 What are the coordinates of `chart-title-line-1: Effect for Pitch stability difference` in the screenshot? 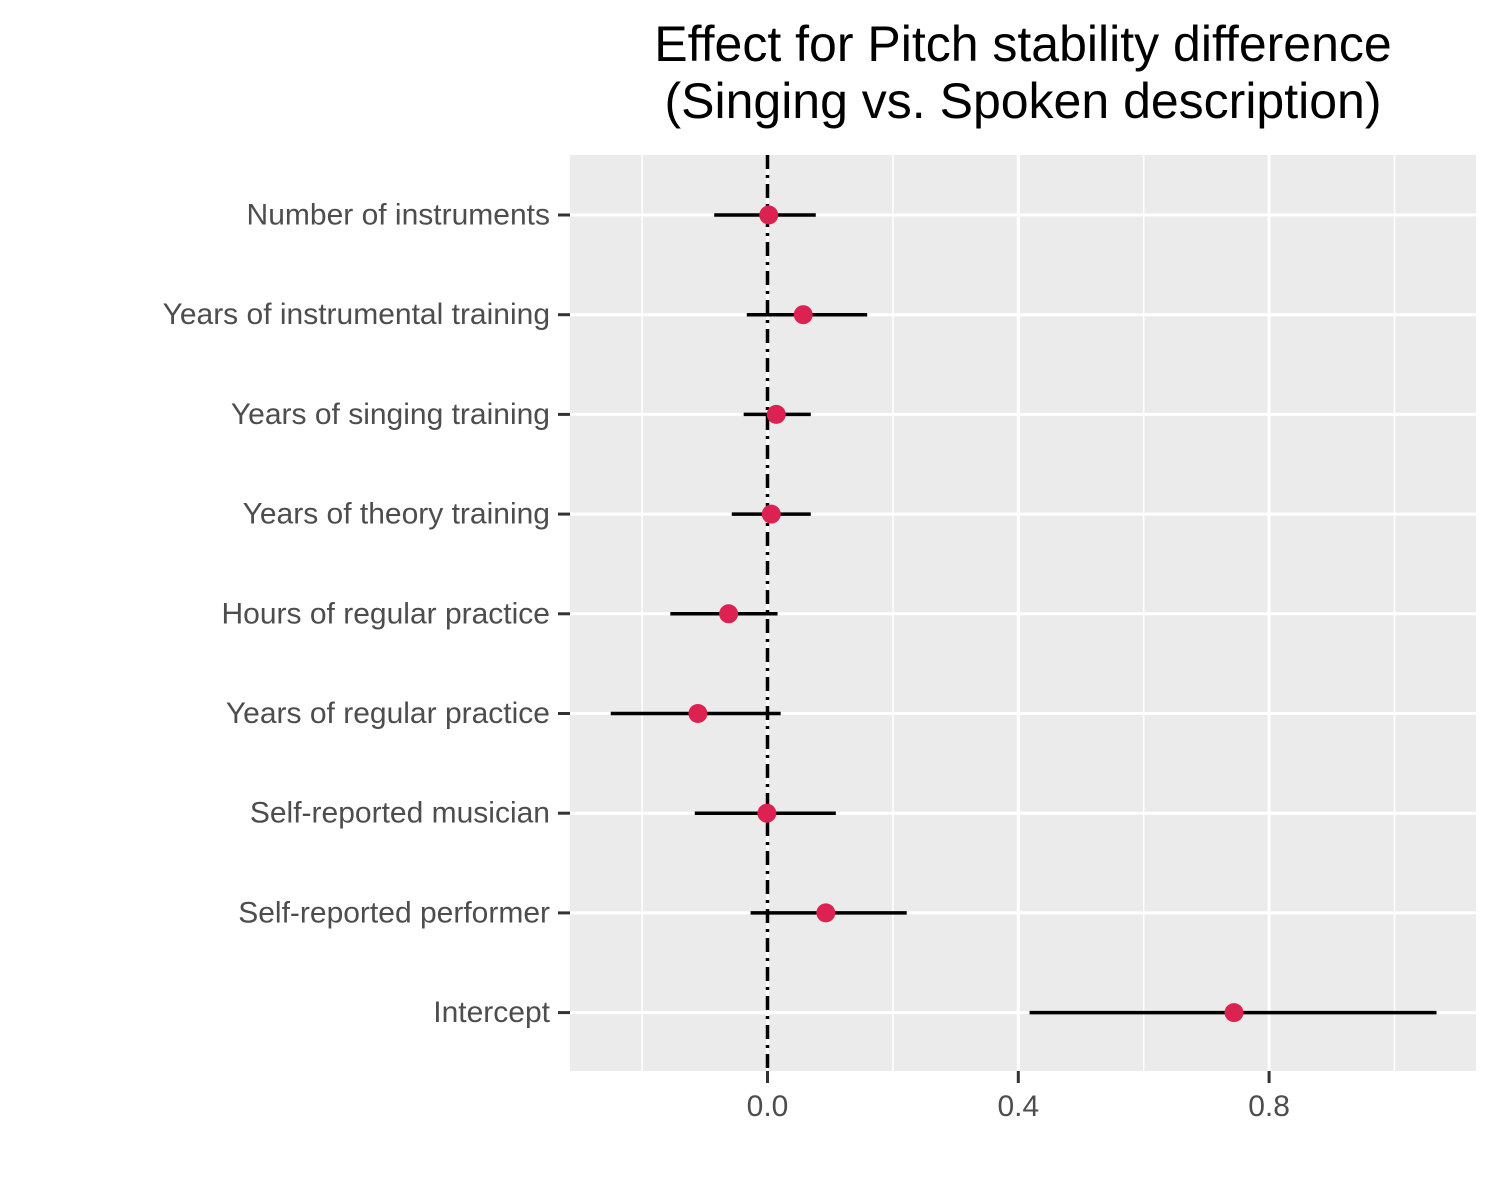 It's located at (1023, 44).